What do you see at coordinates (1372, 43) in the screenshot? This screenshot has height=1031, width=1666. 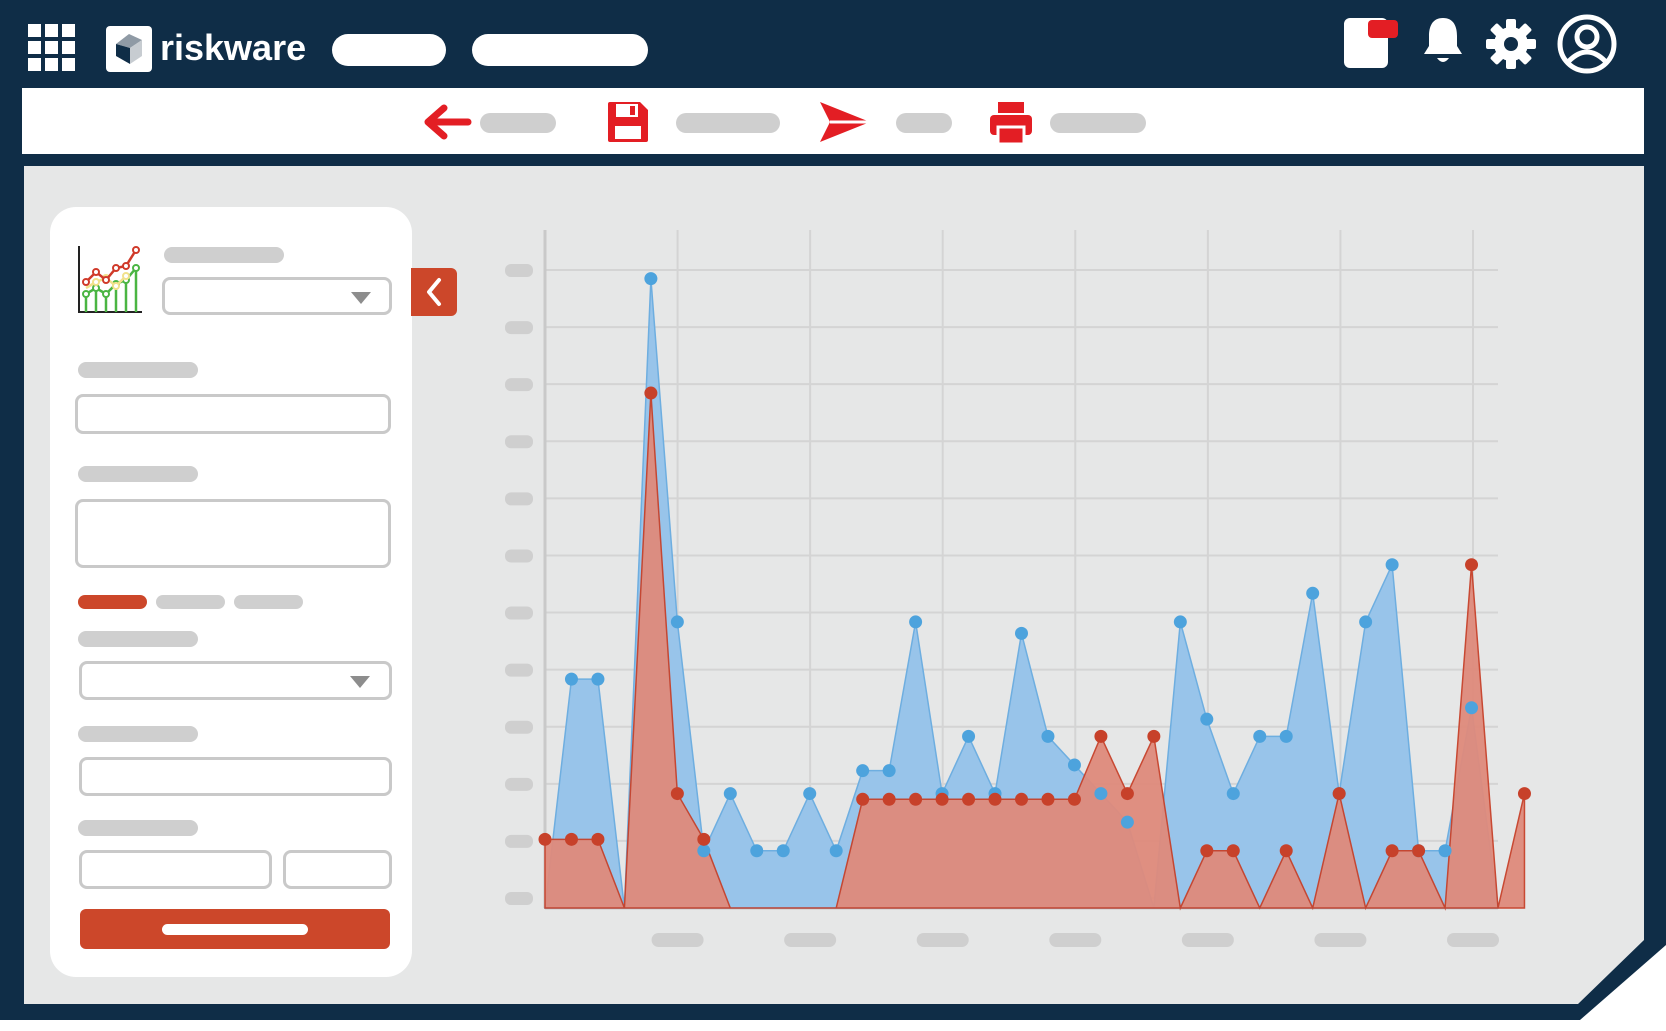 I see `message-icon` at bounding box center [1372, 43].